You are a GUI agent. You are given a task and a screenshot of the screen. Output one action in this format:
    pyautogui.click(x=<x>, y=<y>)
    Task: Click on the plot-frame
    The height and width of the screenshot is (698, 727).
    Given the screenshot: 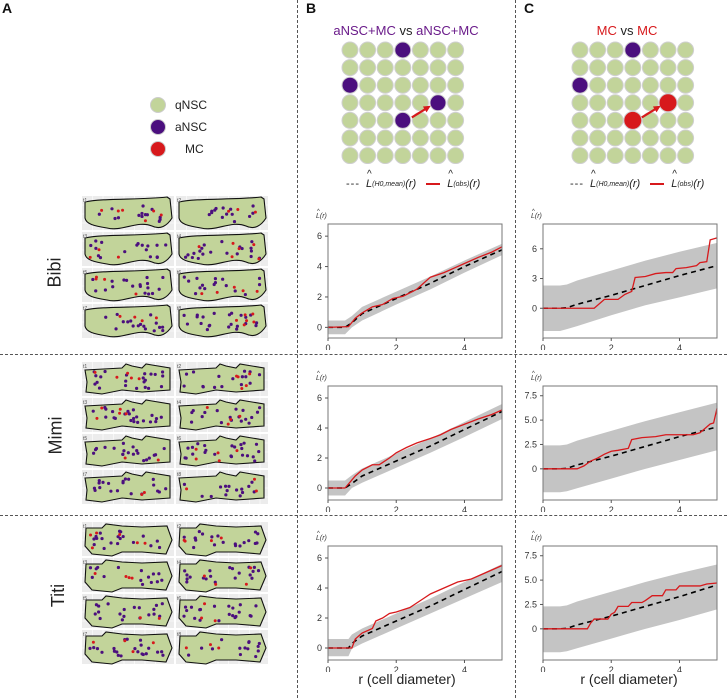 What is the action you would take?
    pyautogui.click(x=415, y=443)
    